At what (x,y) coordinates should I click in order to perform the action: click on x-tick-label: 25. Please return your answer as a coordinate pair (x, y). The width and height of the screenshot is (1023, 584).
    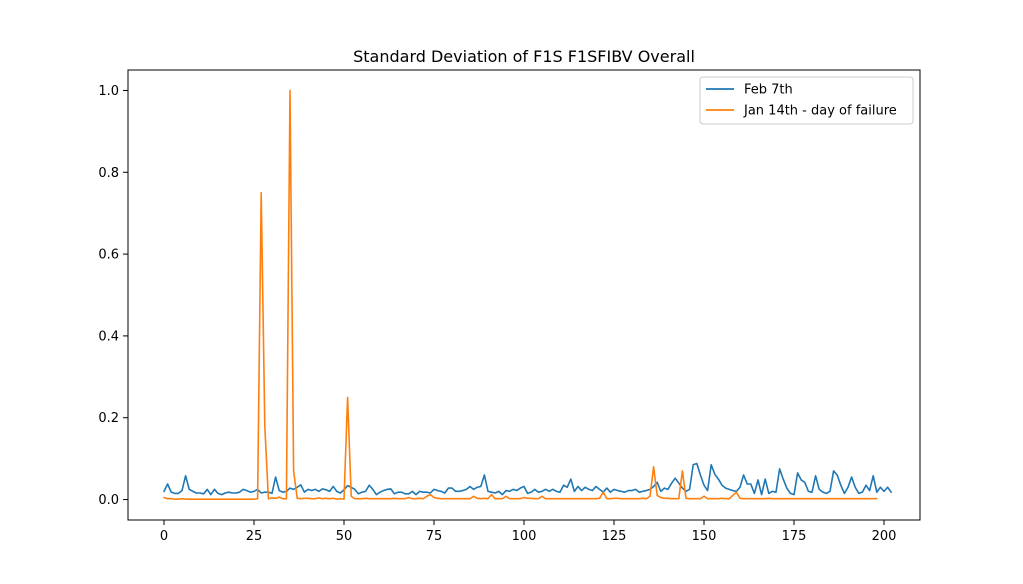
    Looking at the image, I should click on (254, 536).